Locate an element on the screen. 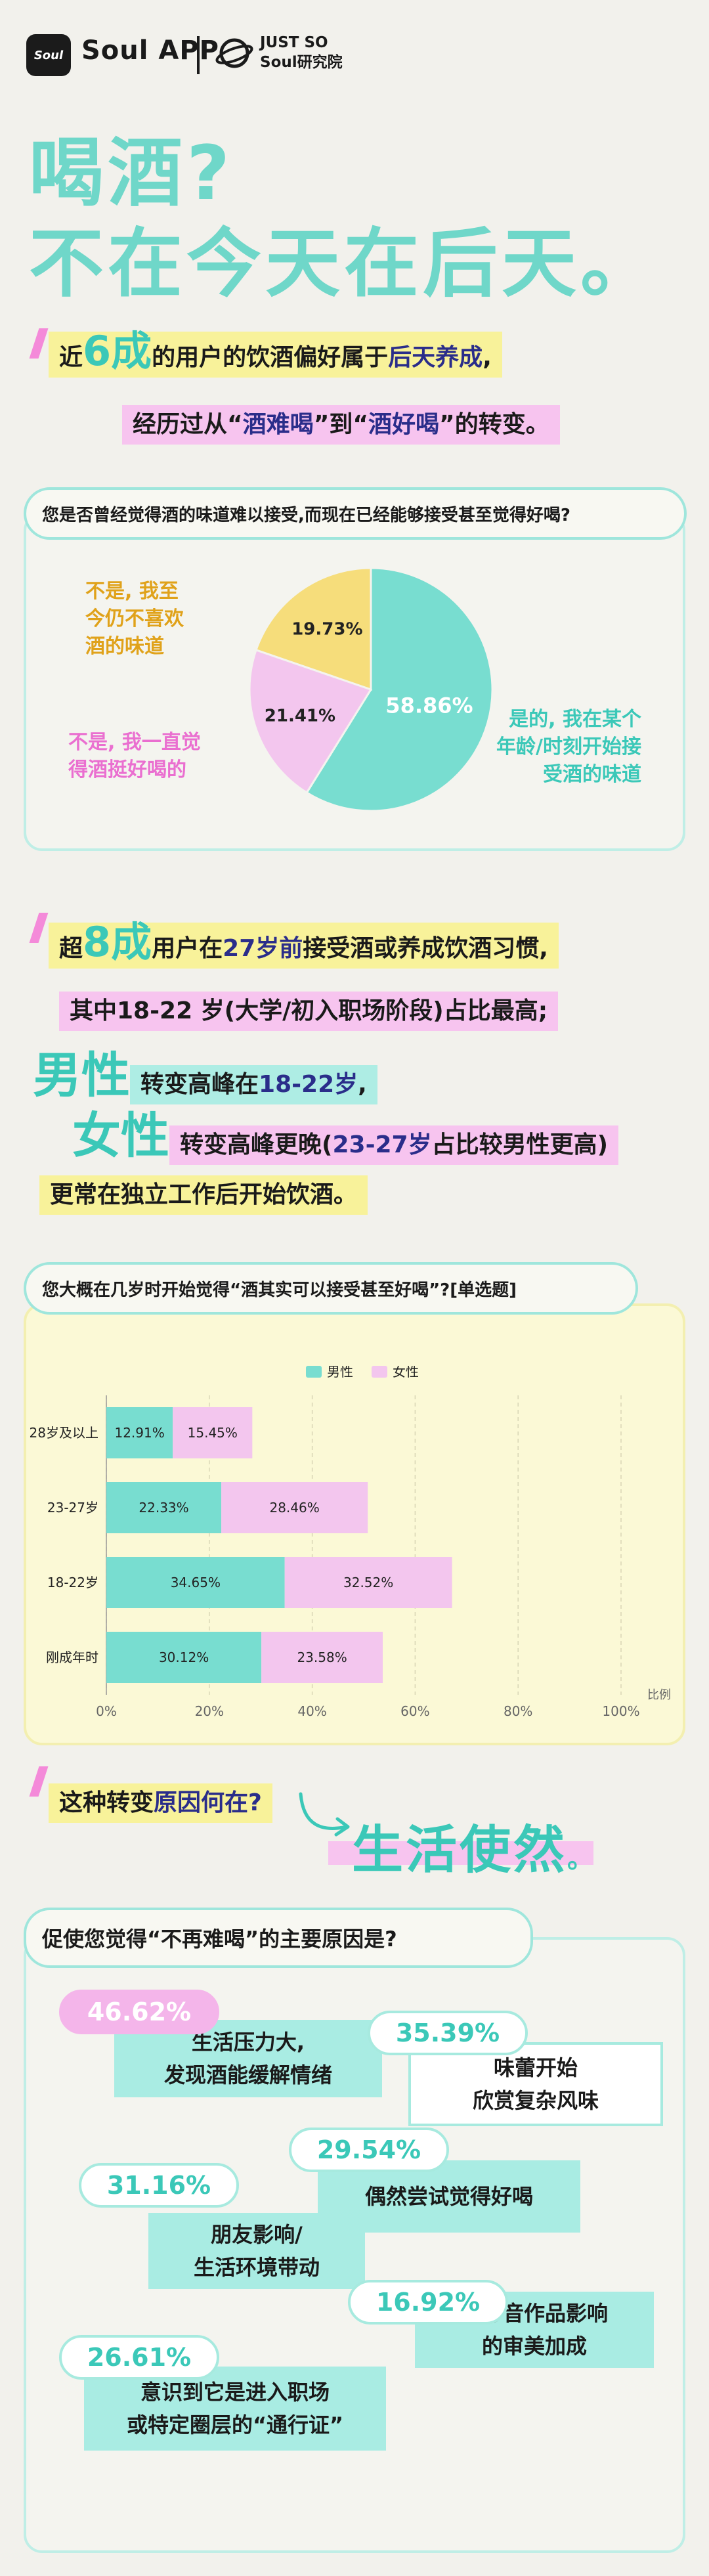 This screenshot has width=709, height=2576. partner-logo-text: JUST SO Soul研究院 is located at coordinates (301, 52).